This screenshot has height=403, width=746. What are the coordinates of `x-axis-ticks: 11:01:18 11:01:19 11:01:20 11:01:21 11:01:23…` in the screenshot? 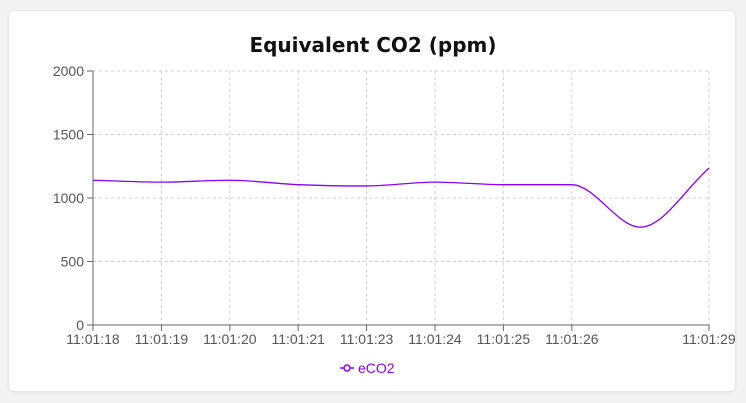 It's located at (401, 336).